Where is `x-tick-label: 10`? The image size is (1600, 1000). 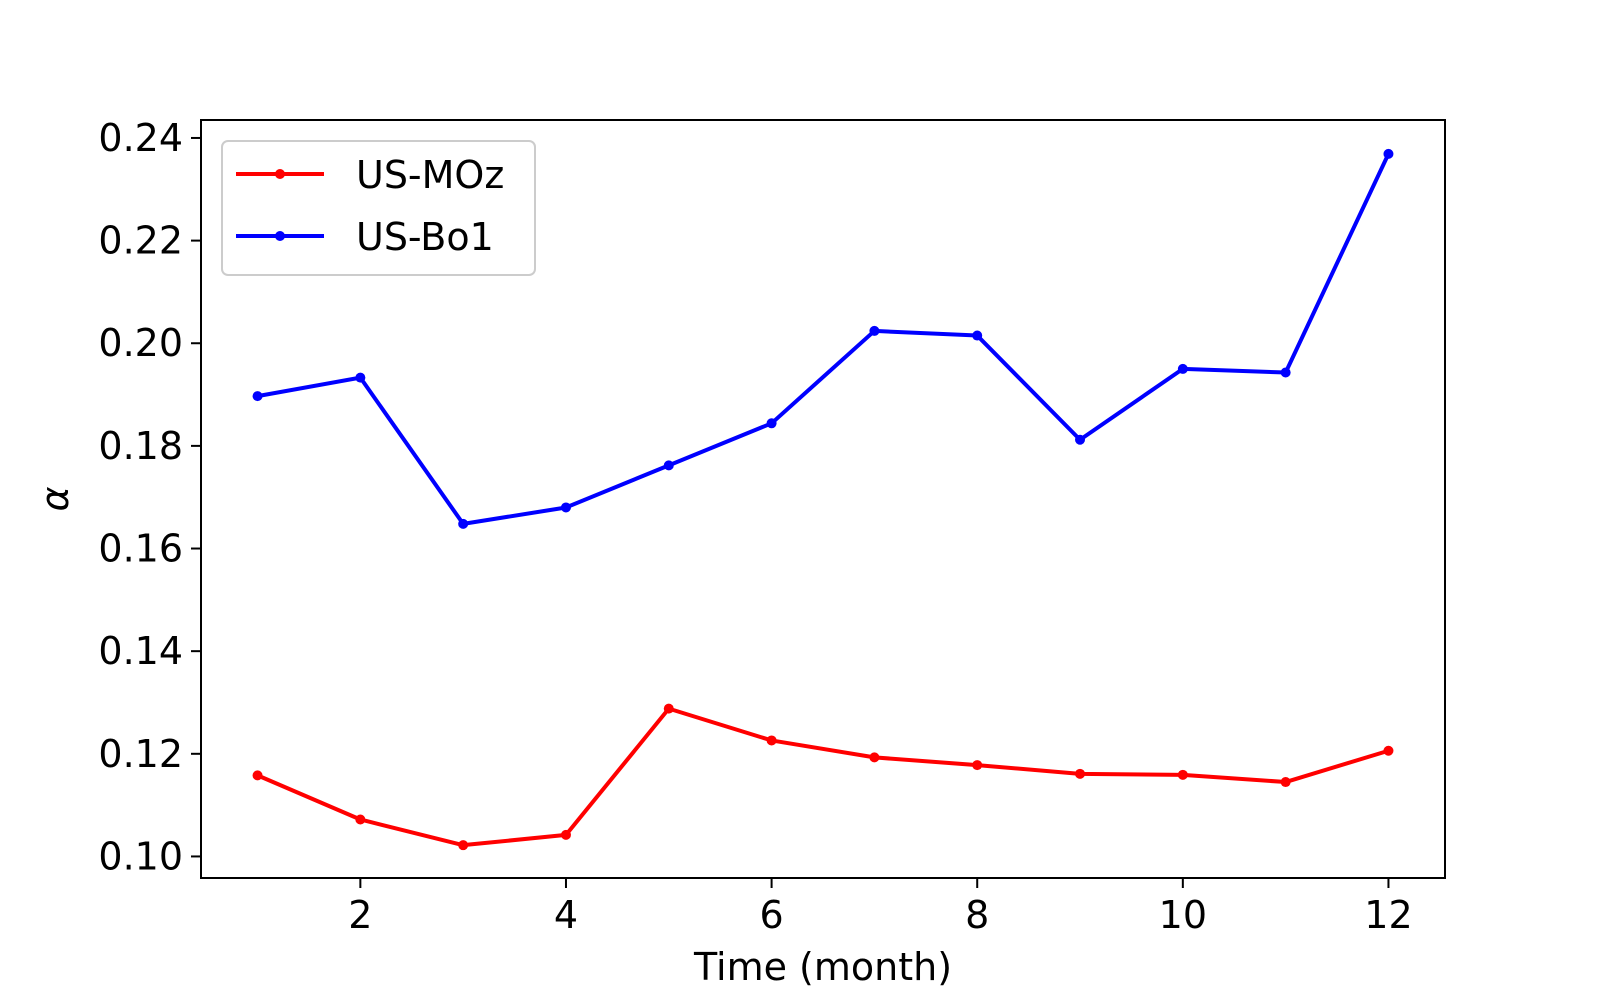
x-tick-label: 10 is located at coordinates (1183, 915).